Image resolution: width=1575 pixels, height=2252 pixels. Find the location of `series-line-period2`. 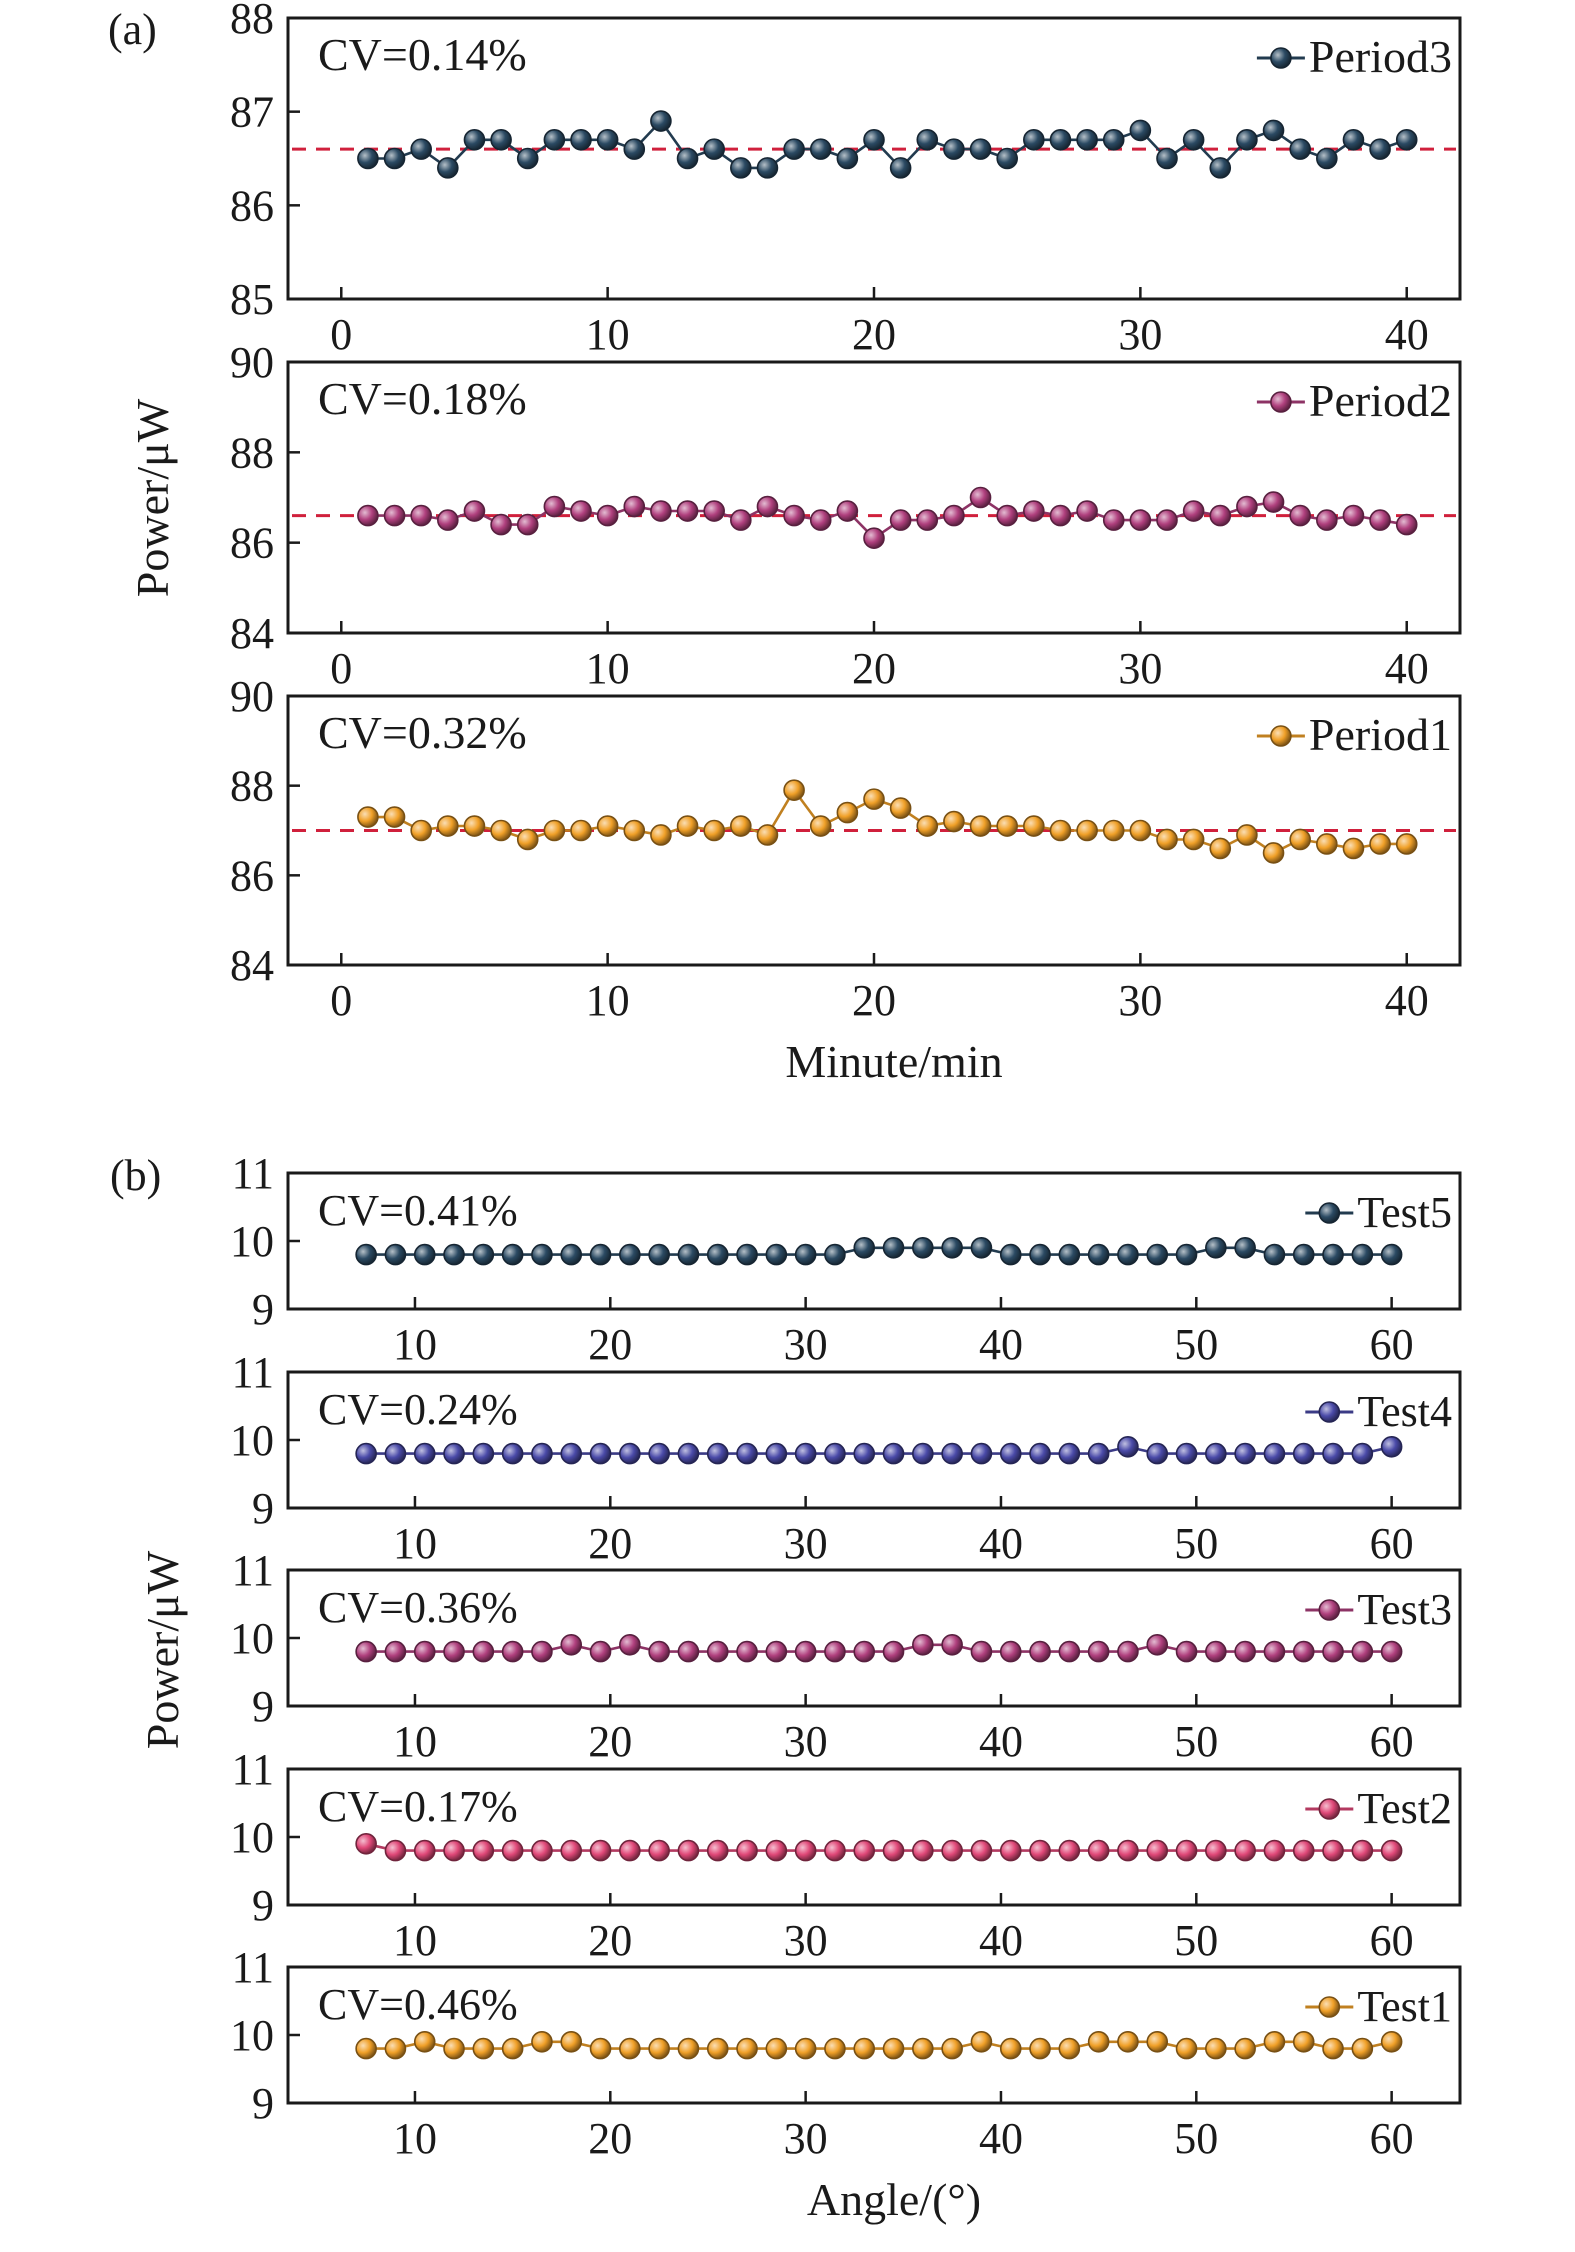

series-line-period2 is located at coordinates (887, 517).